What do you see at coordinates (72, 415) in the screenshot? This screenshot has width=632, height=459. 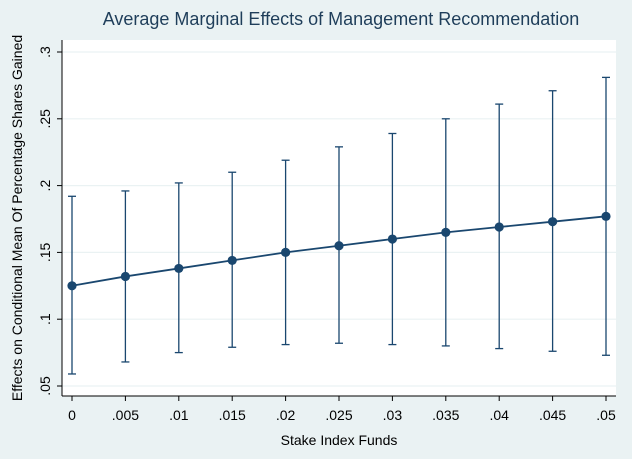 I see `x-tick-label: 0` at bounding box center [72, 415].